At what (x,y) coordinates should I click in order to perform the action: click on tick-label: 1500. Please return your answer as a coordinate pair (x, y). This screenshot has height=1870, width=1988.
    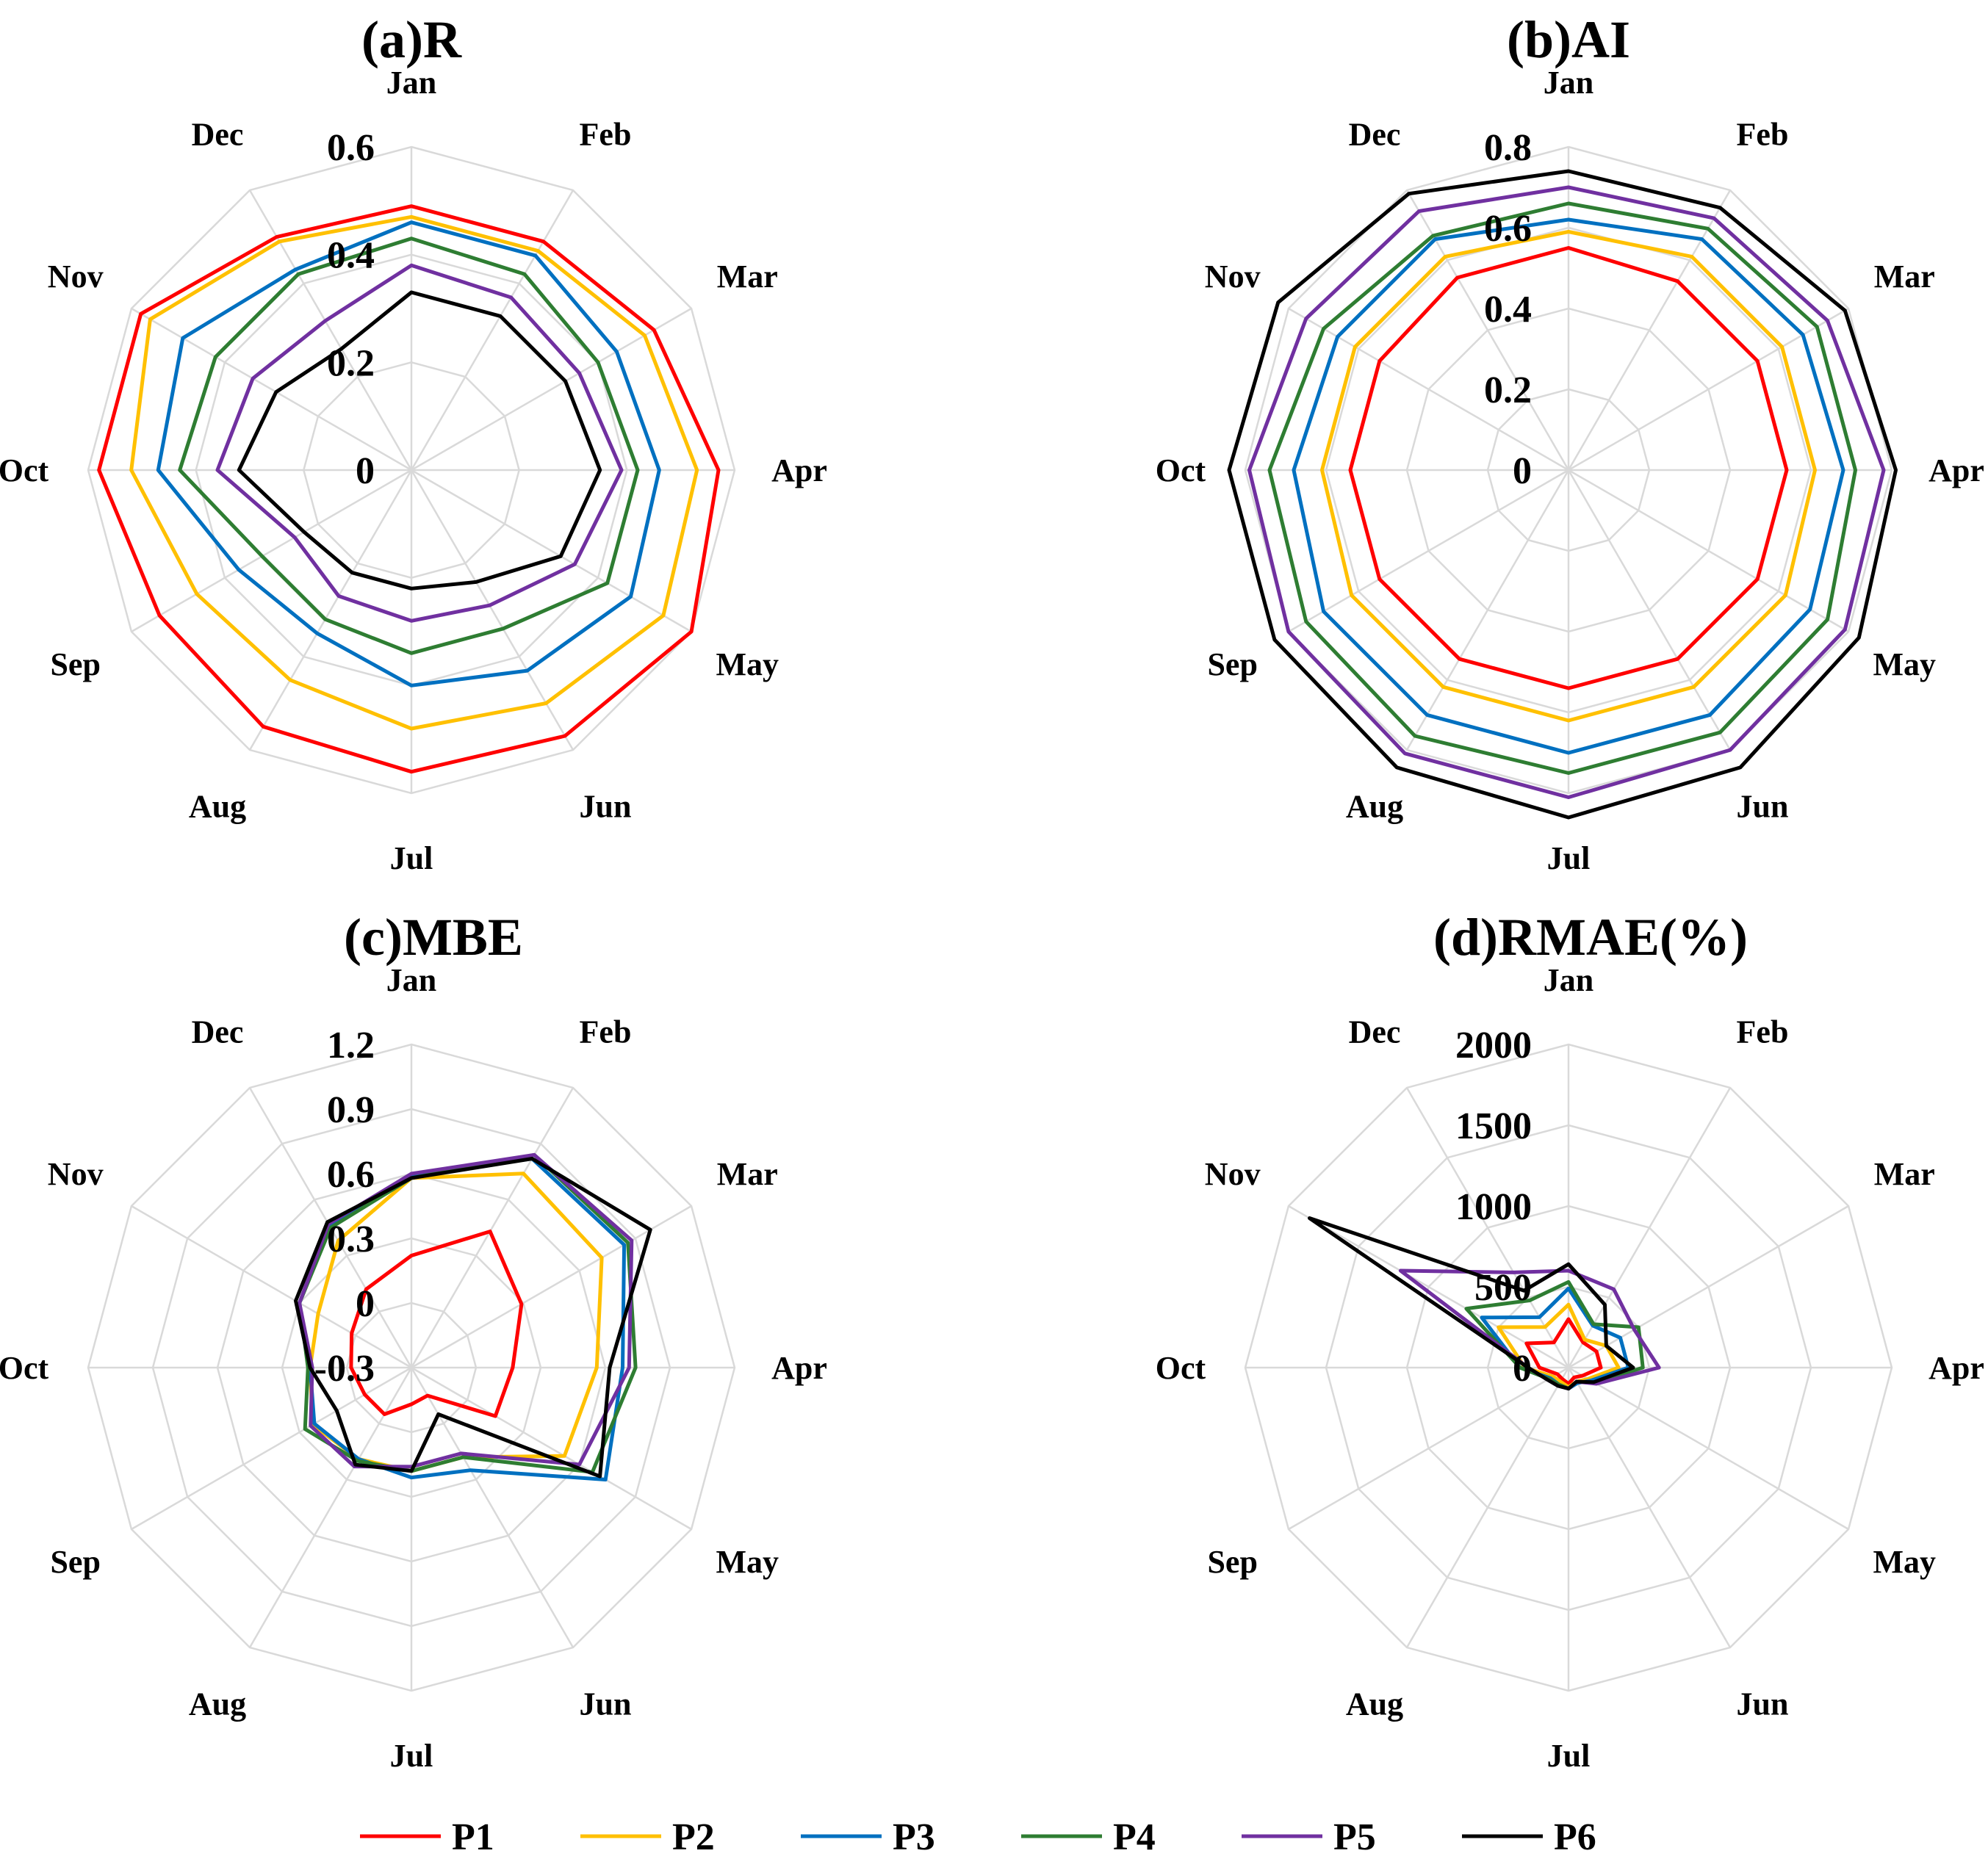
    Looking at the image, I should click on (1493, 1126).